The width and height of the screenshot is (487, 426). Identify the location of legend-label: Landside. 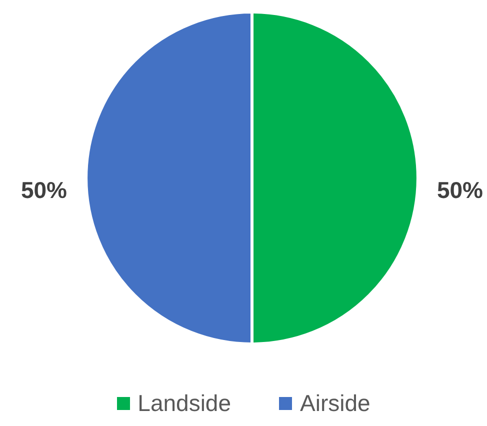
(185, 403).